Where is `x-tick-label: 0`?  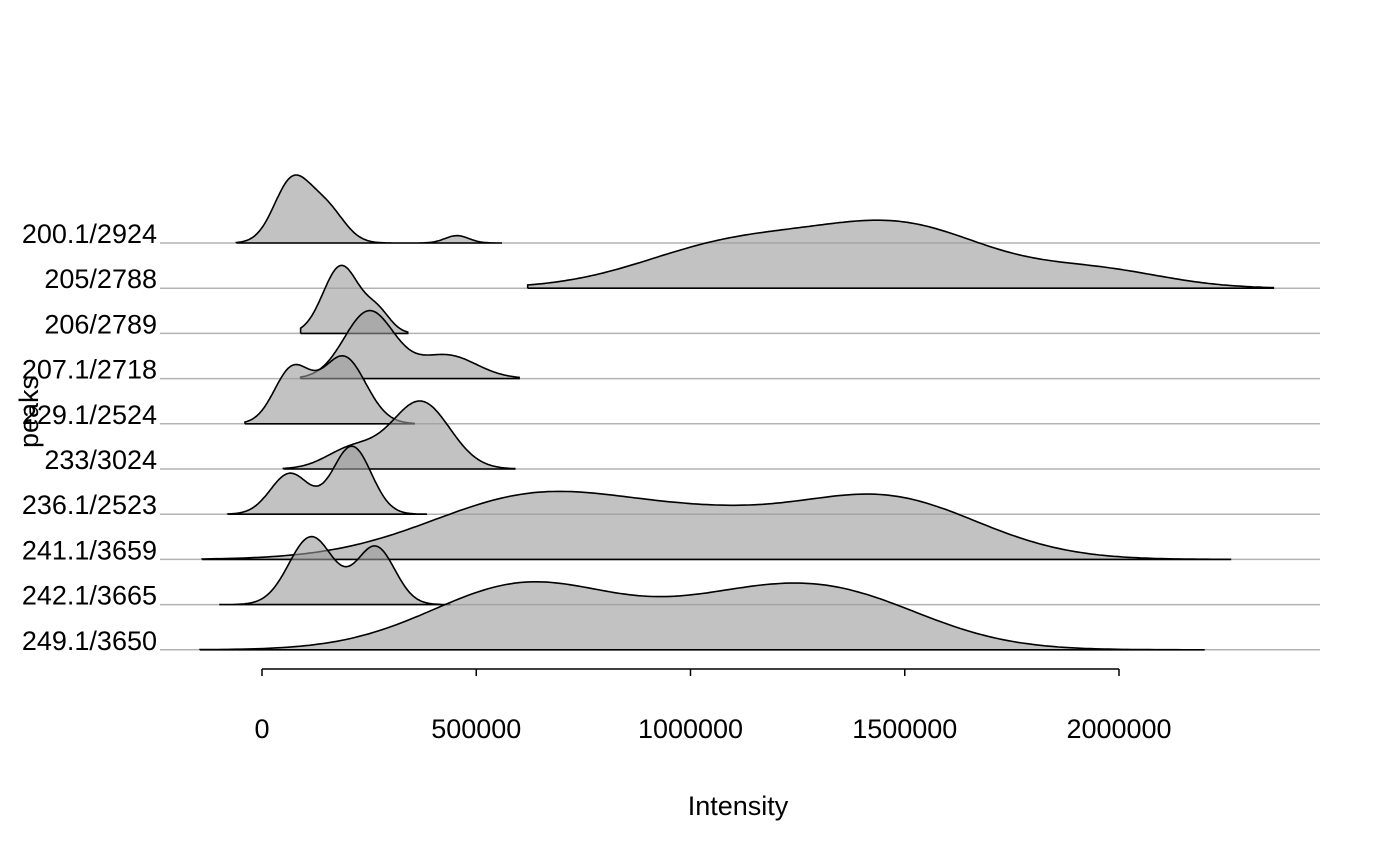
x-tick-label: 0 is located at coordinates (261, 729).